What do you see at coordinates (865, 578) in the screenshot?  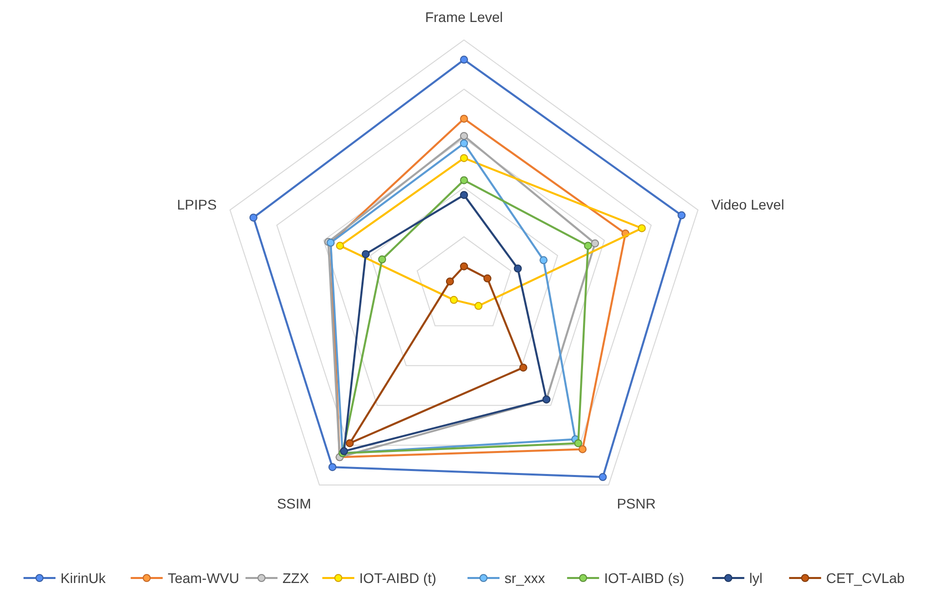 I see `legend-label: CET_CVLab` at bounding box center [865, 578].